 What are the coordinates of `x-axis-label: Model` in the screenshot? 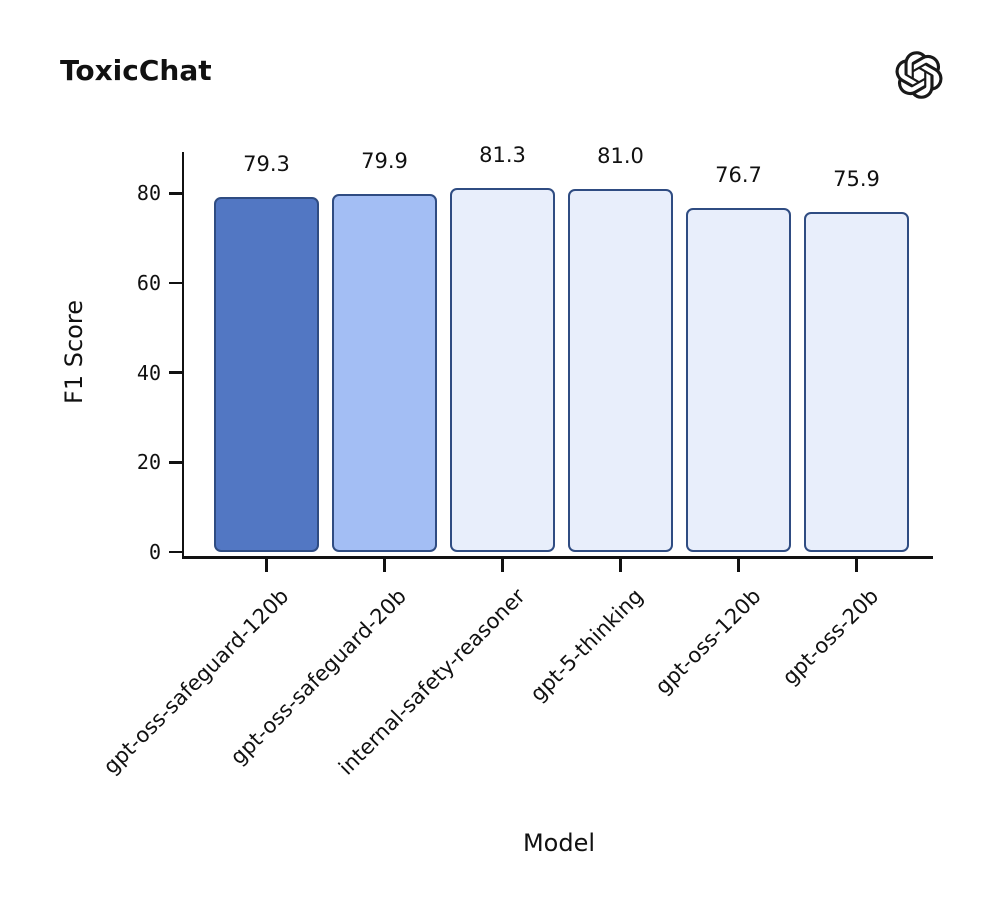 It's located at (559, 843).